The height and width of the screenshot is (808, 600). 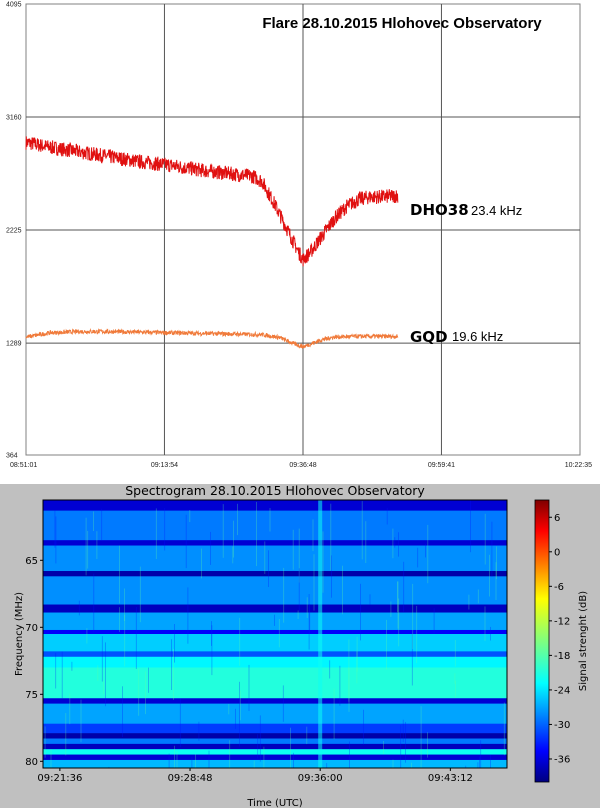 What do you see at coordinates (562, 621) in the screenshot?
I see `colorbar-tick-label: -12` at bounding box center [562, 621].